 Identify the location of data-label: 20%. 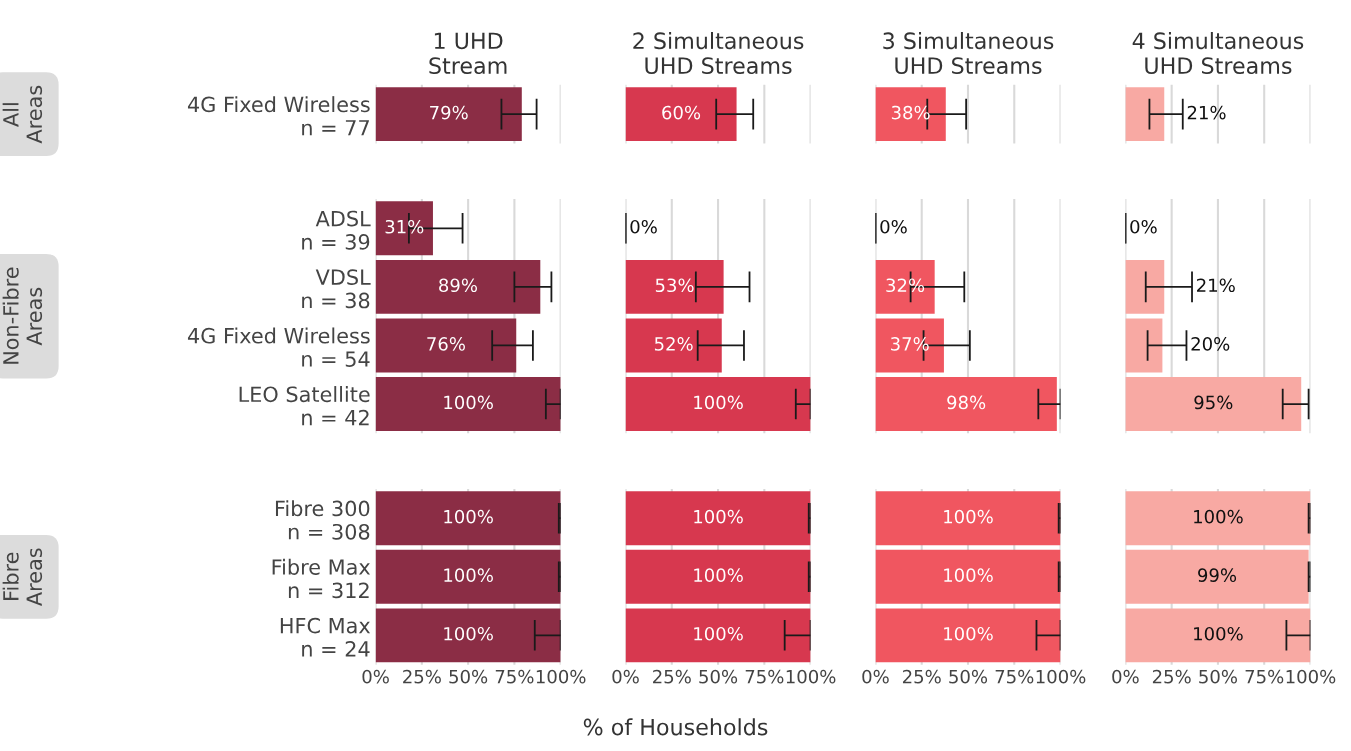
(1210, 344).